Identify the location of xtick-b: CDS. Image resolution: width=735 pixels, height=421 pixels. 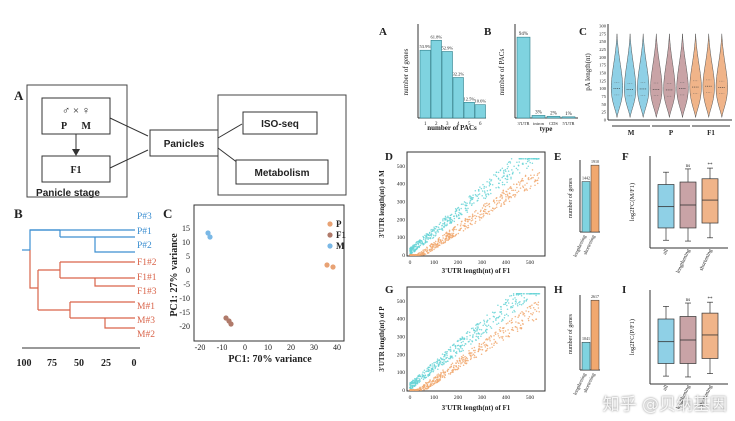
(553, 123).